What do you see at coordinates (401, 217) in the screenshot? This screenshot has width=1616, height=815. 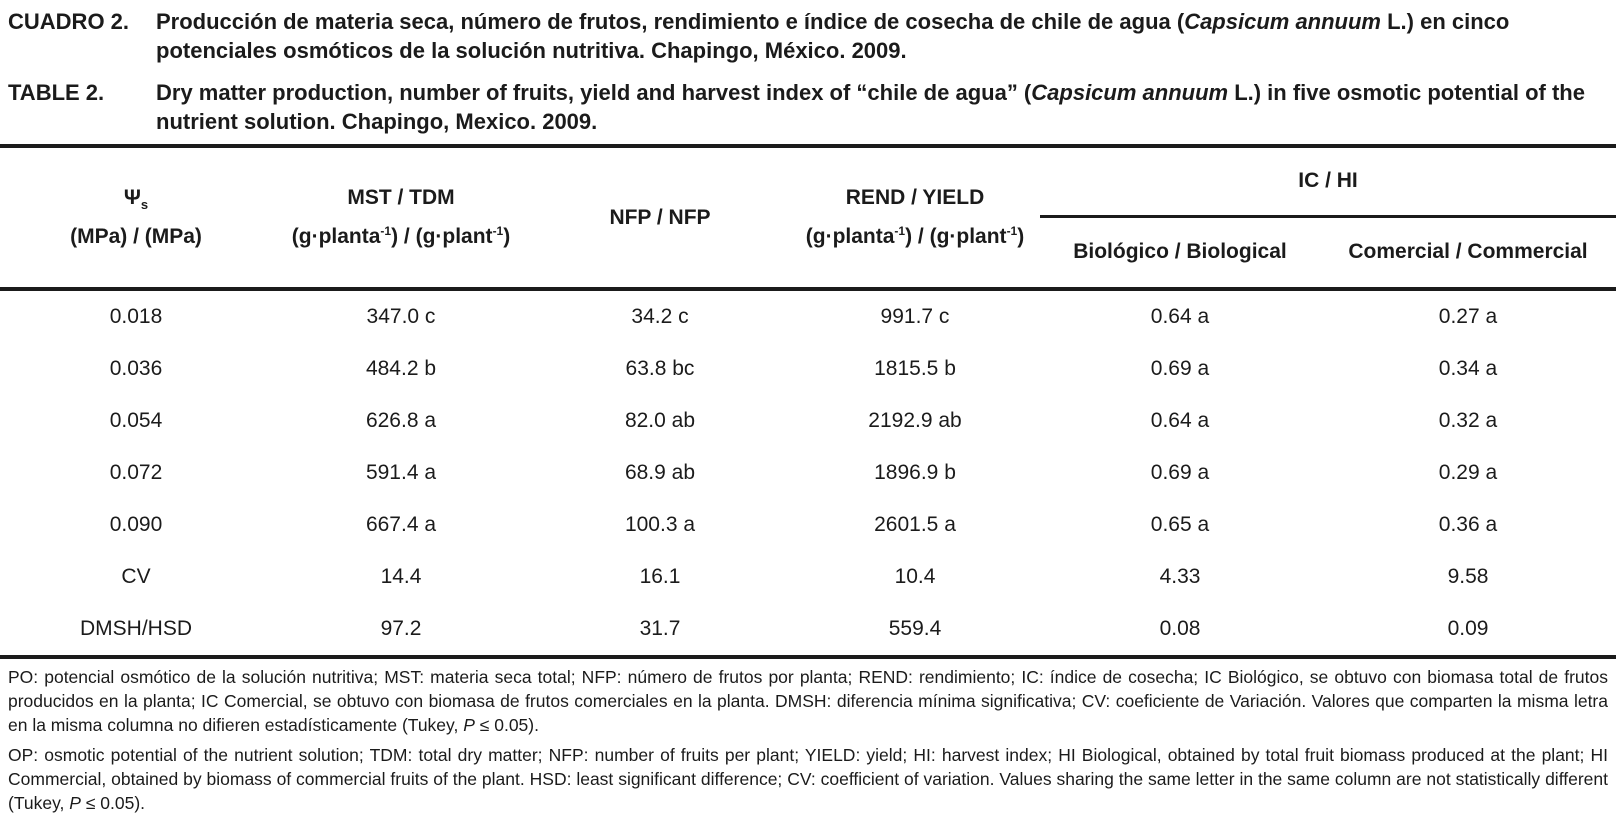 I see `column-header-mst: MST / TDM (g·planta-1) / (g·plant-1)` at bounding box center [401, 217].